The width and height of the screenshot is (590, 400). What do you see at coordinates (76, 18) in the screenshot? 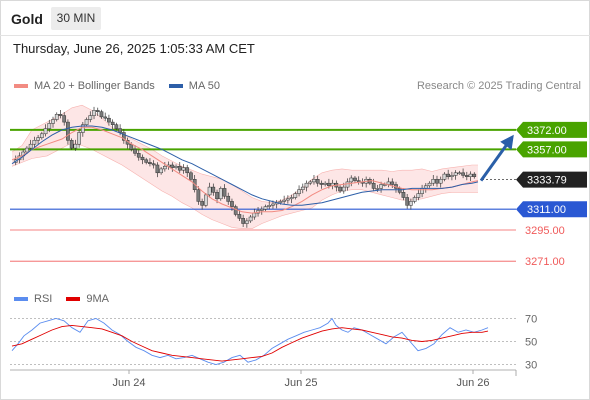
I see `timeframe-button: 30 MIN` at bounding box center [76, 18].